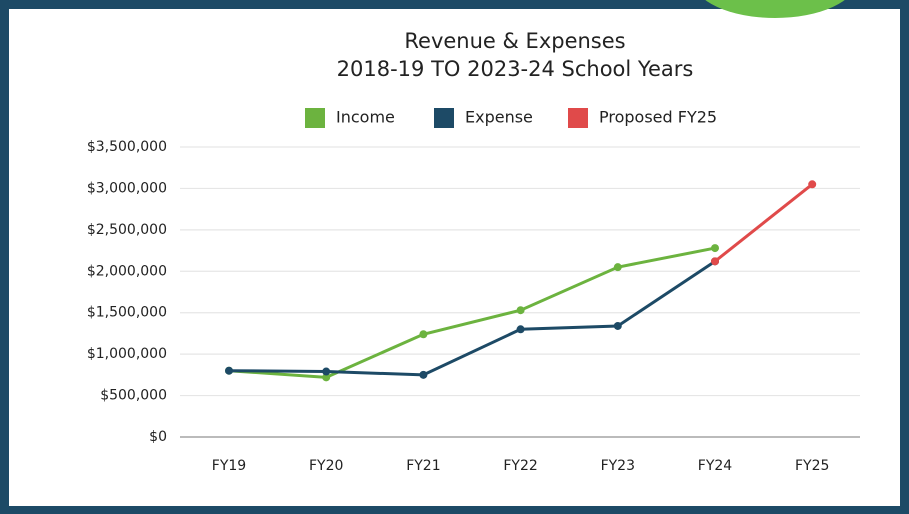 This screenshot has height=514, width=909. I want to click on legend-label: Expense, so click(499, 117).